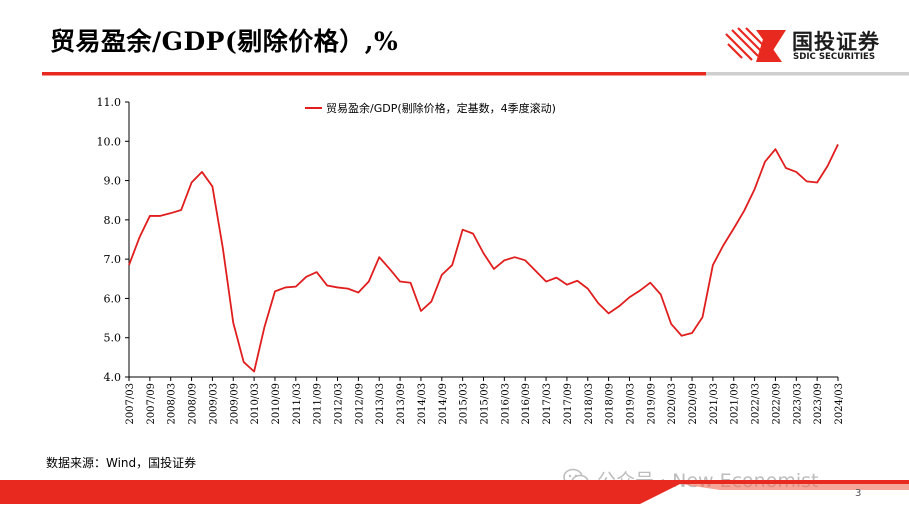 The image size is (909, 513). What do you see at coordinates (714, 404) in the screenshot?
I see `x-tick-label: 2021/03` at bounding box center [714, 404].